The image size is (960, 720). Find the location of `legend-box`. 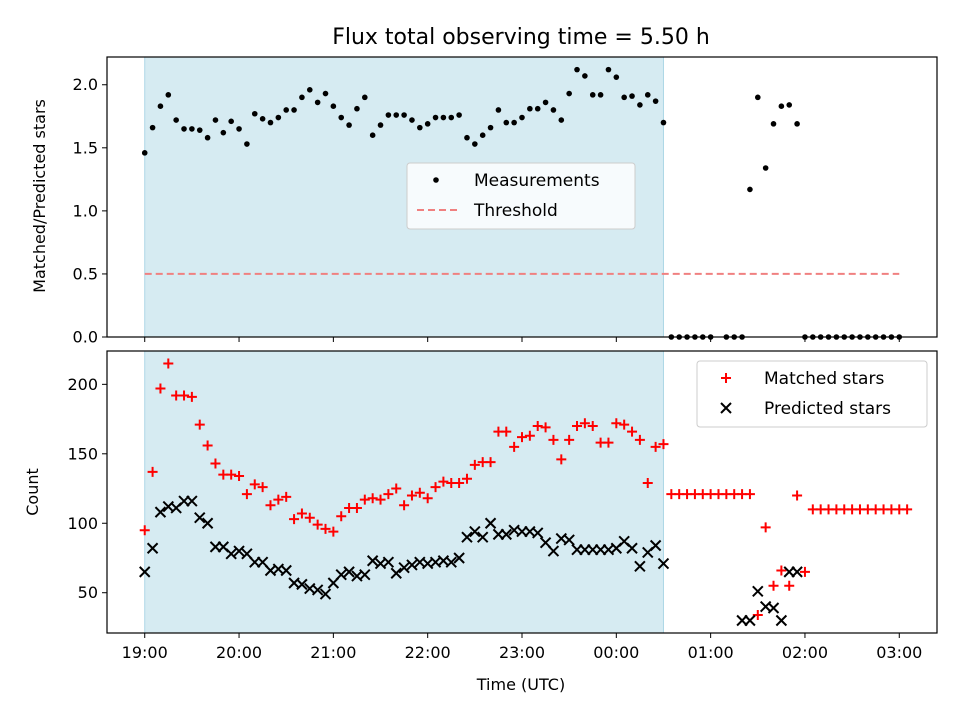

legend-box is located at coordinates (812, 394).